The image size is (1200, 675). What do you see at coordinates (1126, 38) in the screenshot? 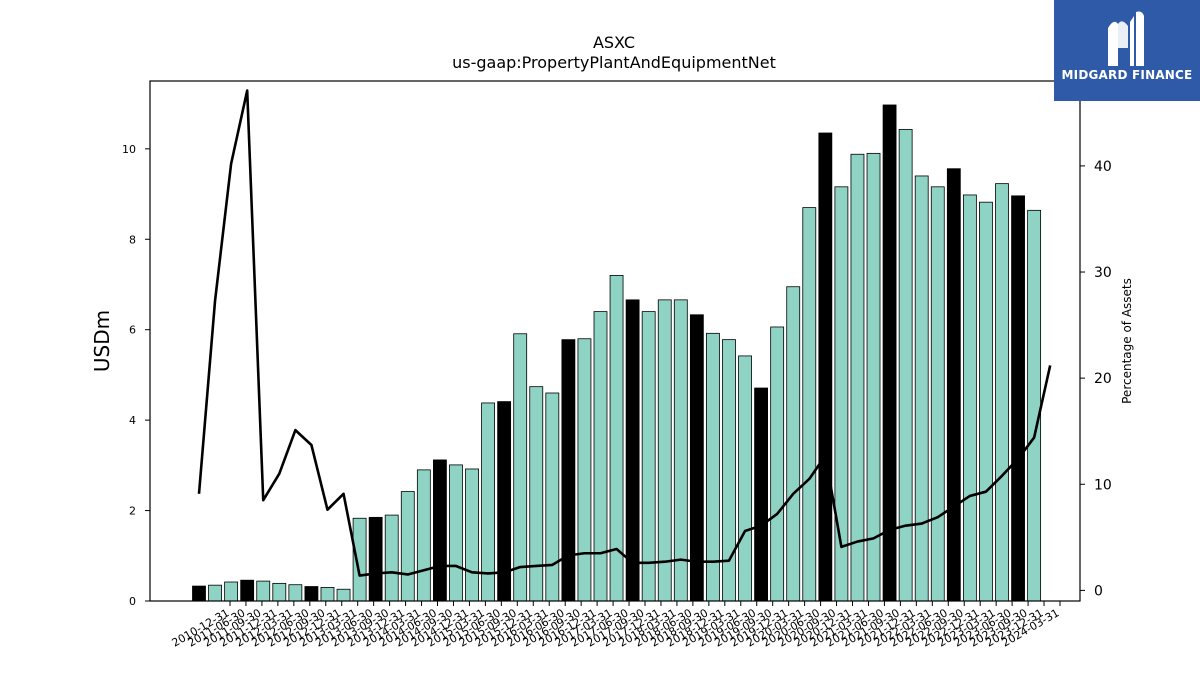
I see `logo-mark-icon` at bounding box center [1126, 38].